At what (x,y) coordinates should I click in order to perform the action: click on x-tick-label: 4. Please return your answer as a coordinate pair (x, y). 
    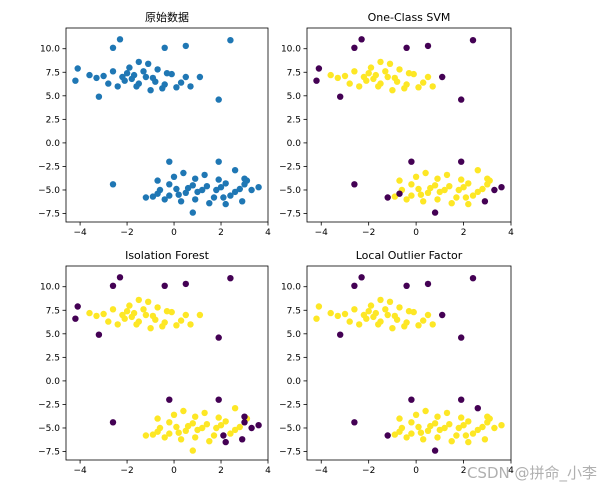
    Looking at the image, I should click on (268, 233).